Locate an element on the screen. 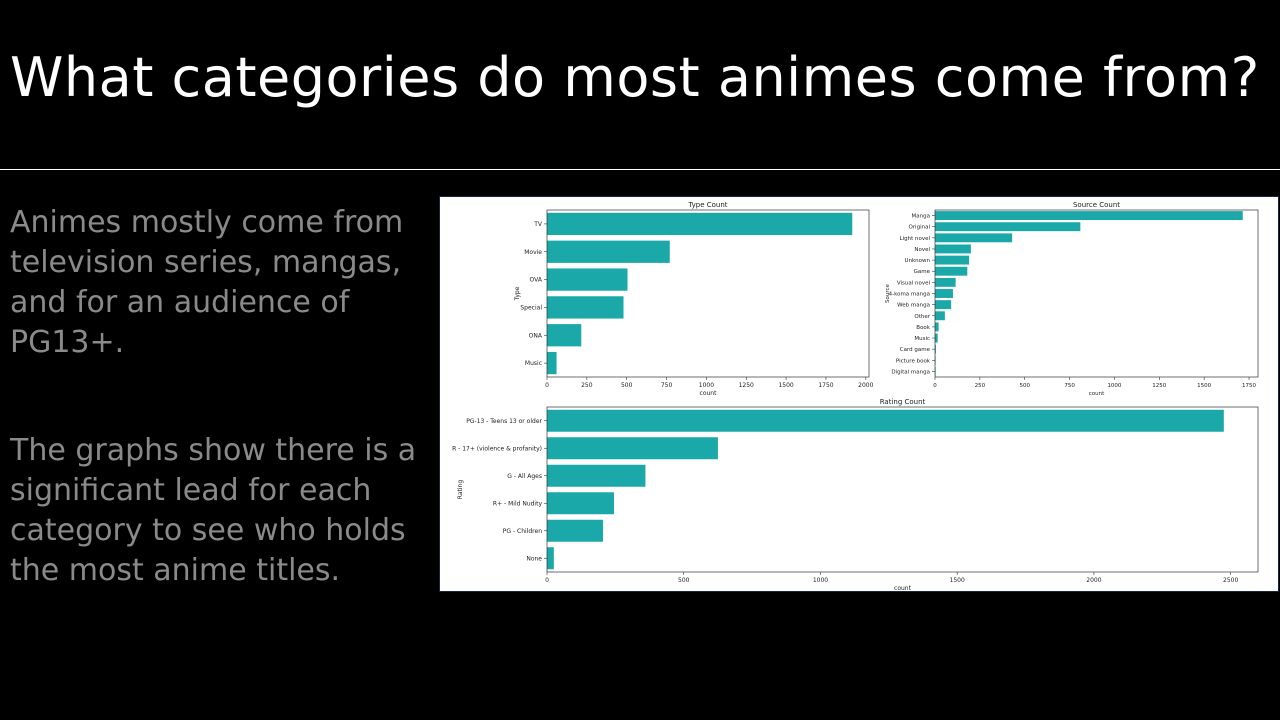 The height and width of the screenshot is (720, 1280). category-label: R+ - Mild Nudity is located at coordinates (518, 503).